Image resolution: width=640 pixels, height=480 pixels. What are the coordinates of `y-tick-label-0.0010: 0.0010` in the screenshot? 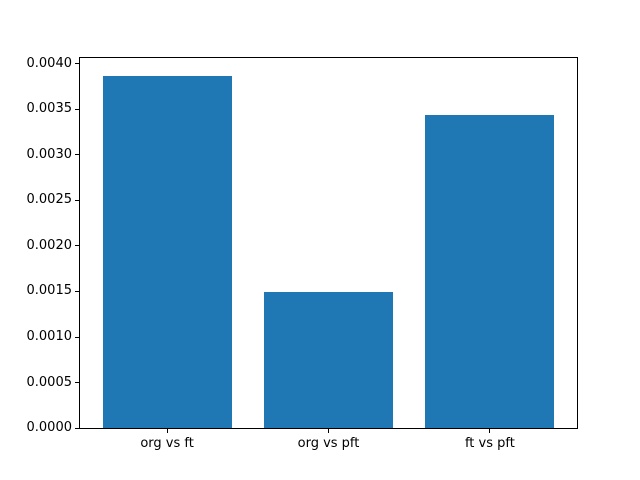 It's located at (49, 336).